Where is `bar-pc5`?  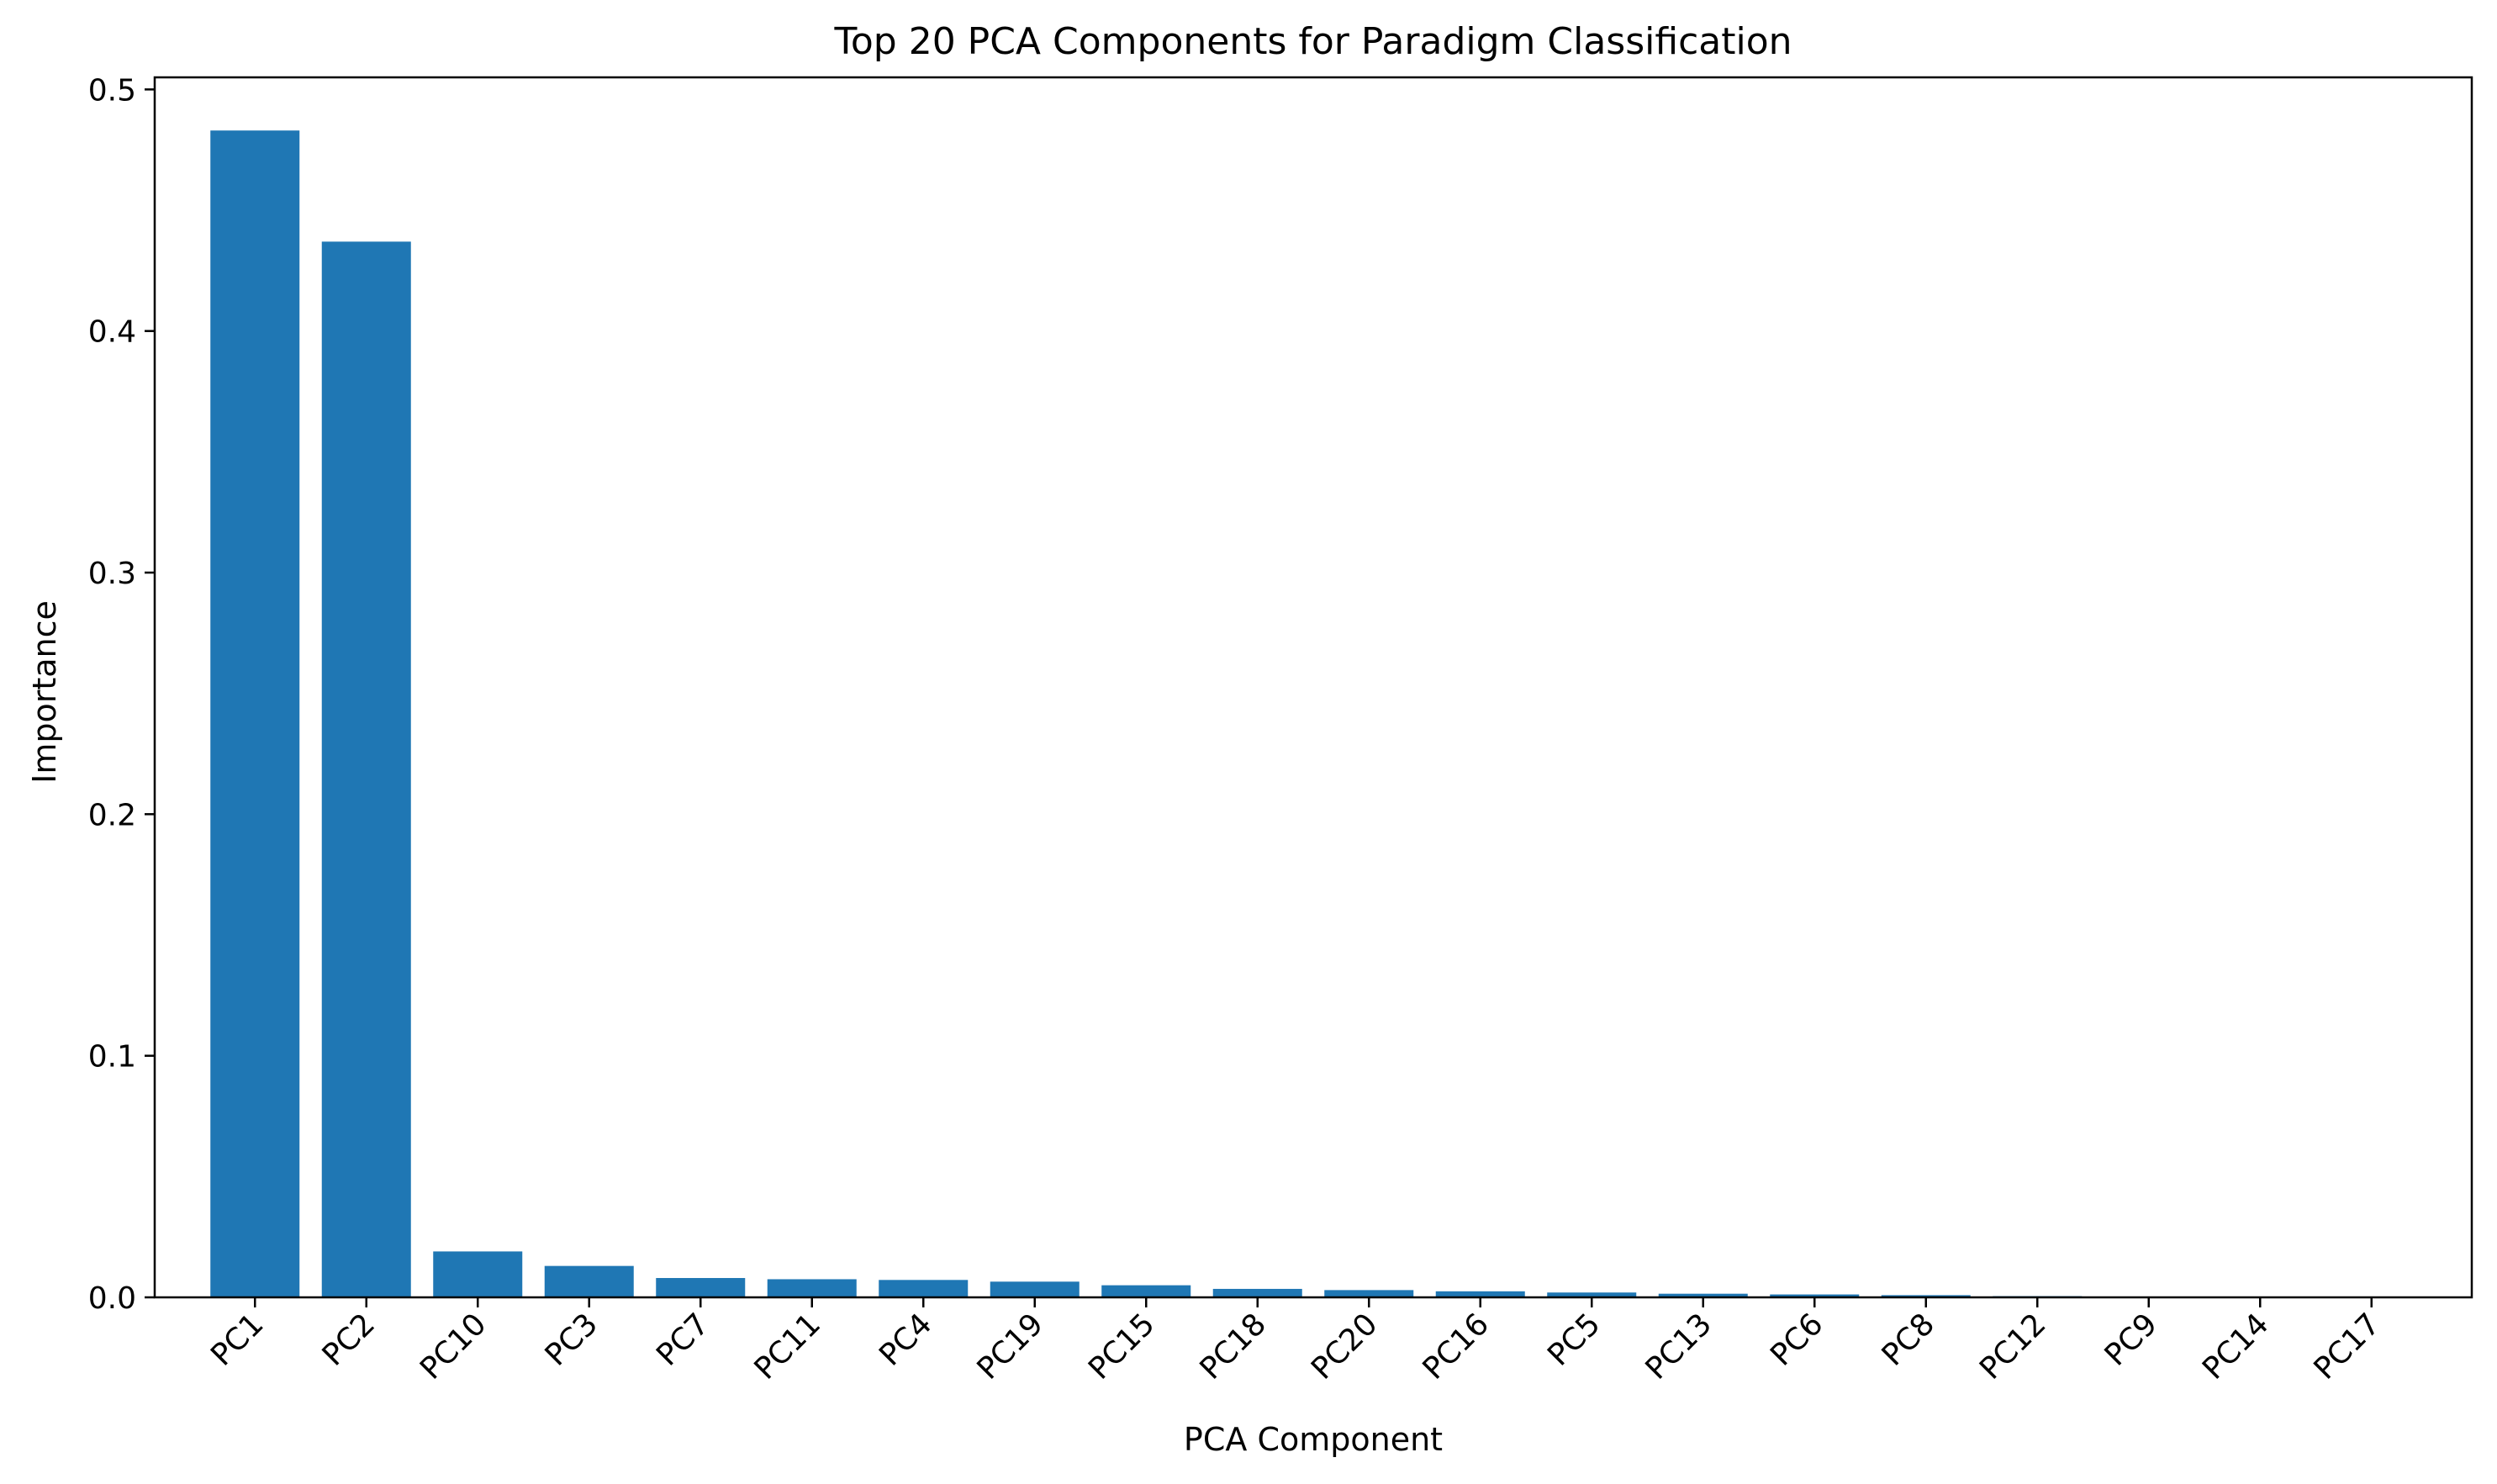
bar-pc5 is located at coordinates (1592, 1294).